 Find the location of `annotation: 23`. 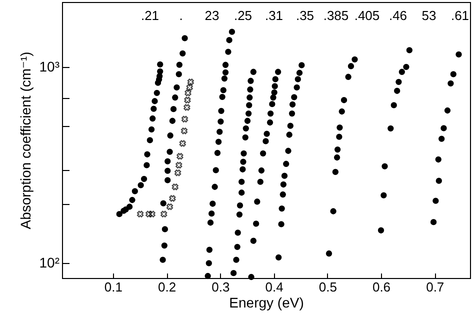

annotation: 23 is located at coordinates (212, 15).